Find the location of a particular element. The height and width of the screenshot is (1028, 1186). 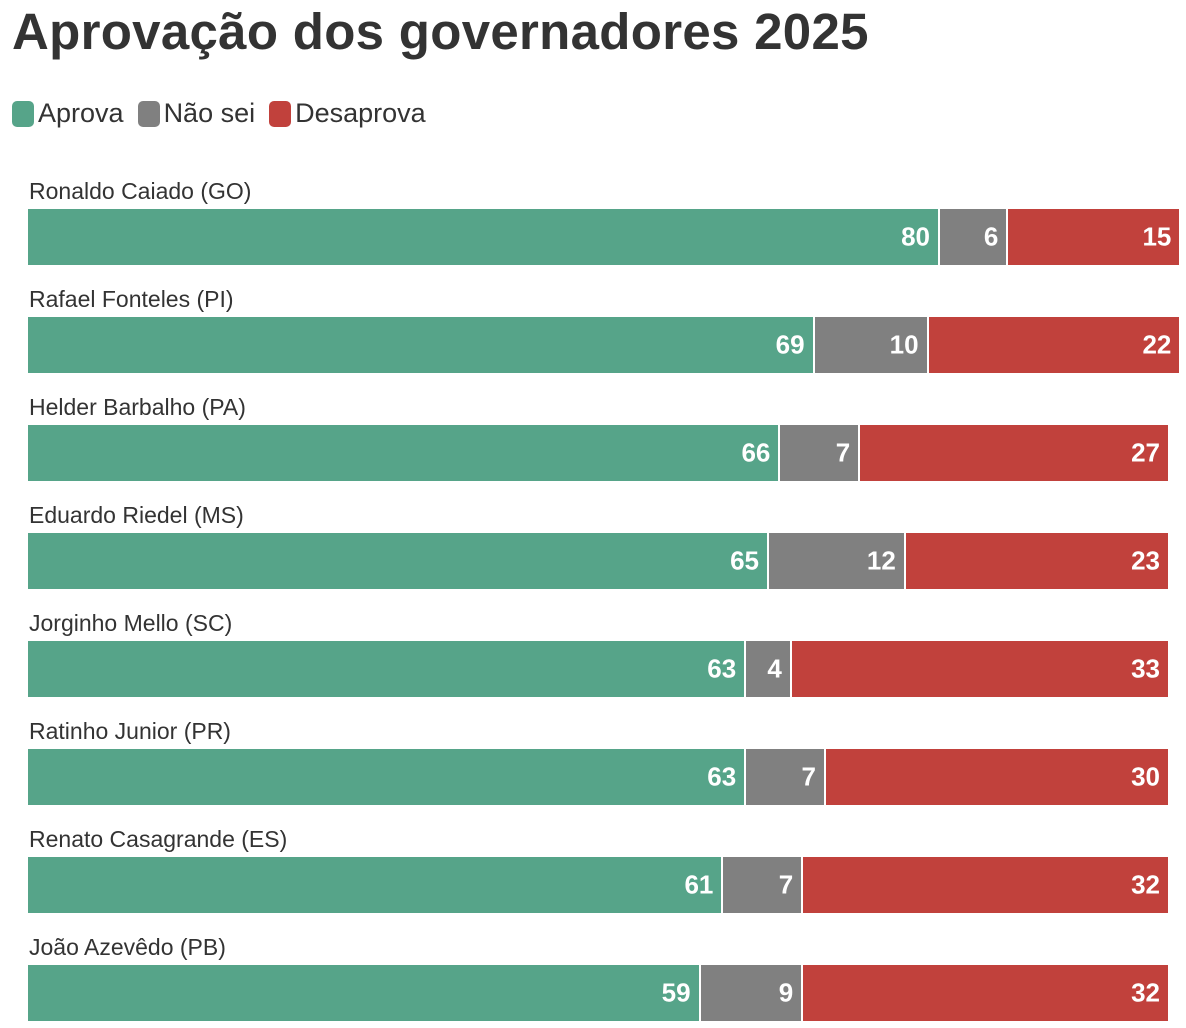

data-label: 66 is located at coordinates (756, 452).